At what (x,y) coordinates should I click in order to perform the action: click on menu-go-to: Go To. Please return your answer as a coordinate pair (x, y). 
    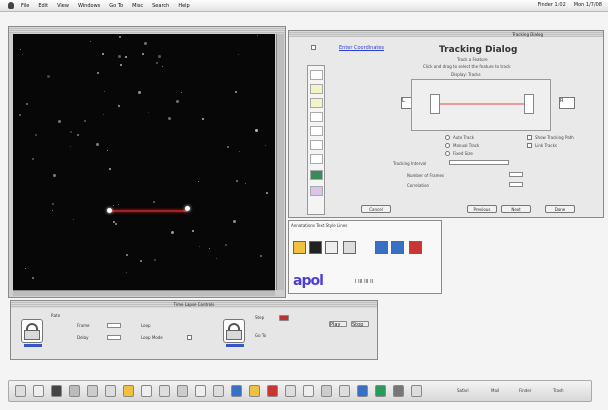
    Looking at the image, I should click on (116, 5).